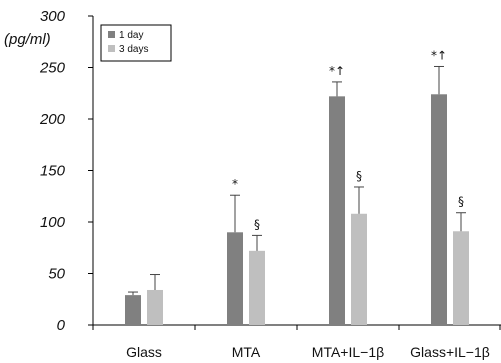 This screenshot has width=501, height=363. Describe the element at coordinates (450, 352) in the screenshot. I see `x-tick-label: Glass+IL−1β` at that location.